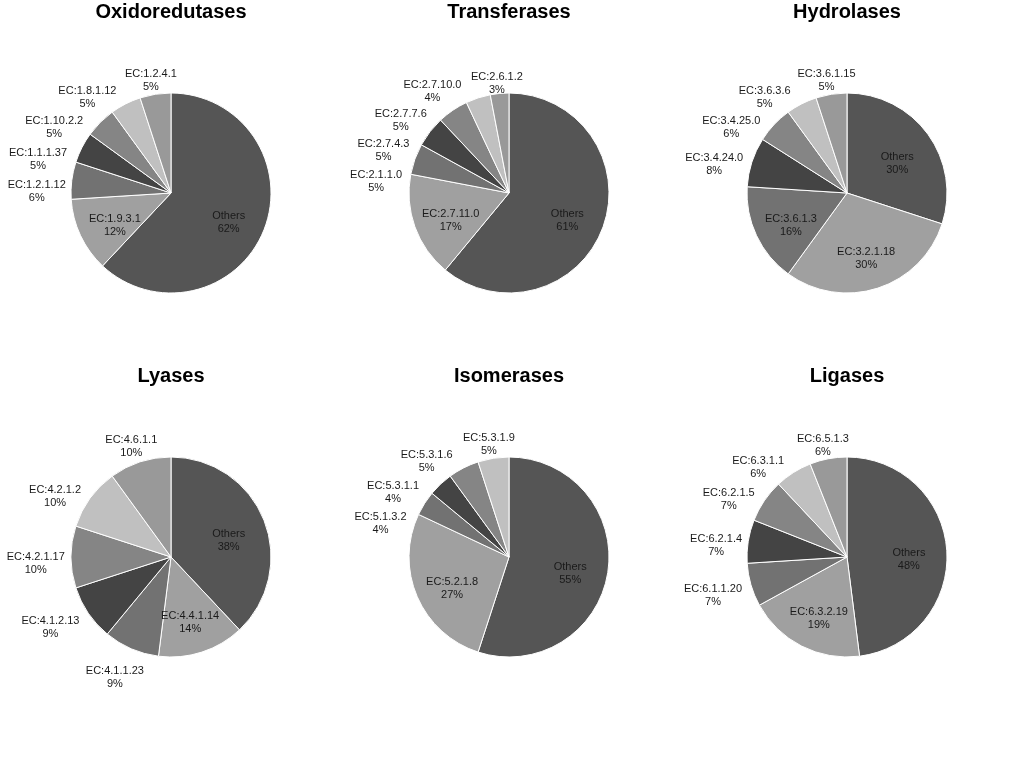 This screenshot has width=1024, height=769. I want to click on slice-label: EC:1.8.1.12, so click(87, 90).